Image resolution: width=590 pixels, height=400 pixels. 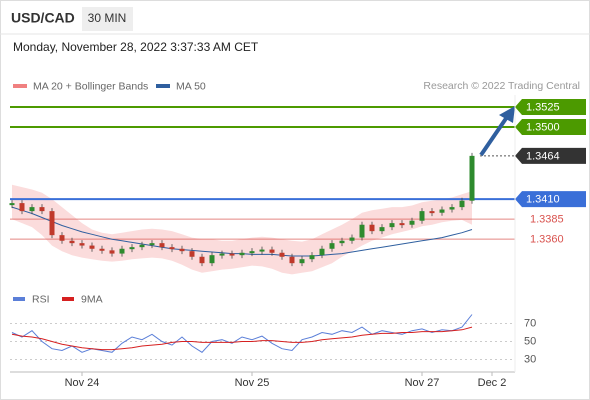 I want to click on legend-label: RSI, so click(x=41, y=299).